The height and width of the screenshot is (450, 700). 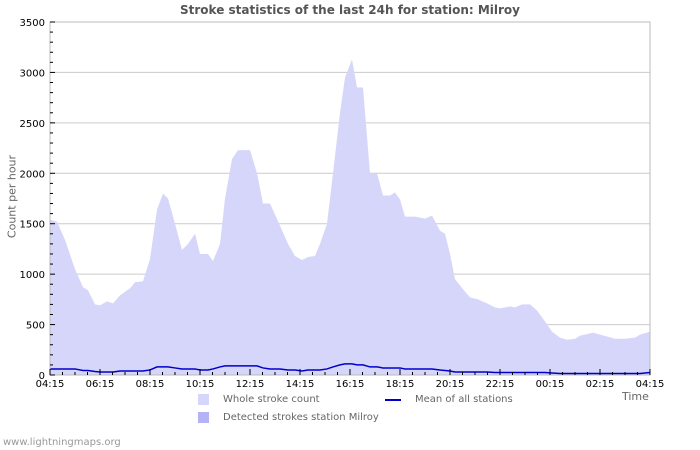 What do you see at coordinates (400, 384) in the screenshot?
I see `x-tick-label: 18:15` at bounding box center [400, 384].